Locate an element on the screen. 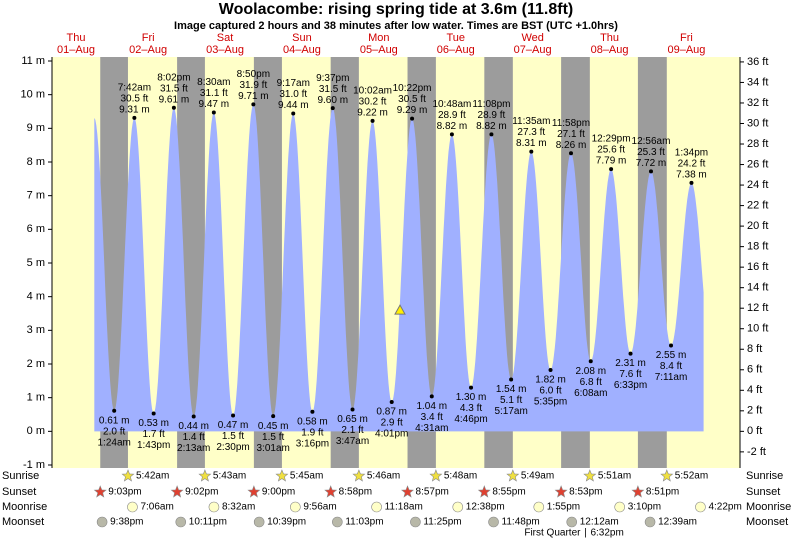 The width and height of the screenshot is (793, 539). moon-phase-time: 6:32pm is located at coordinates (606, 533).